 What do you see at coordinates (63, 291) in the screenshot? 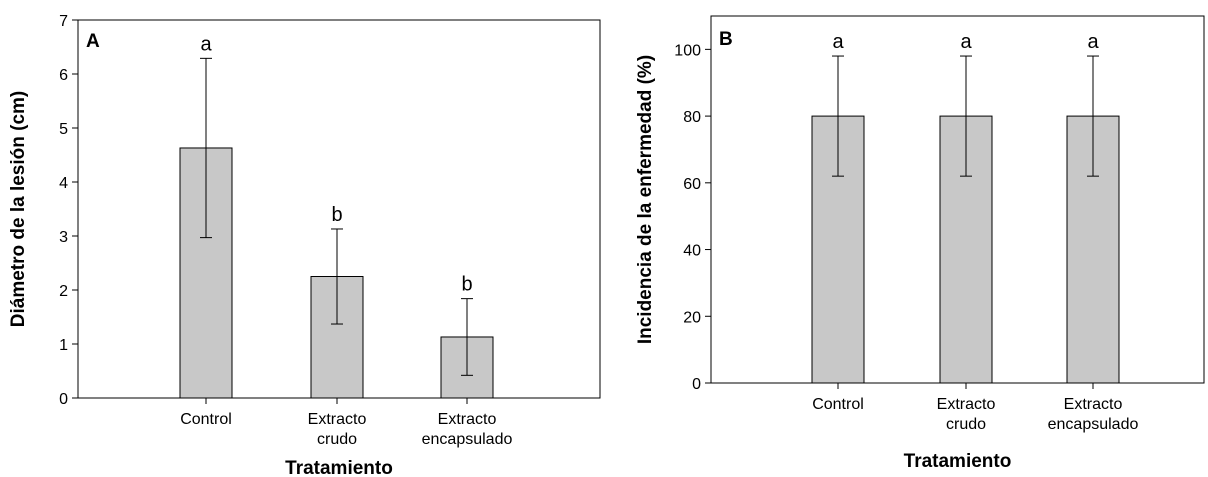
I see `y-tick-label: 2` at bounding box center [63, 291].